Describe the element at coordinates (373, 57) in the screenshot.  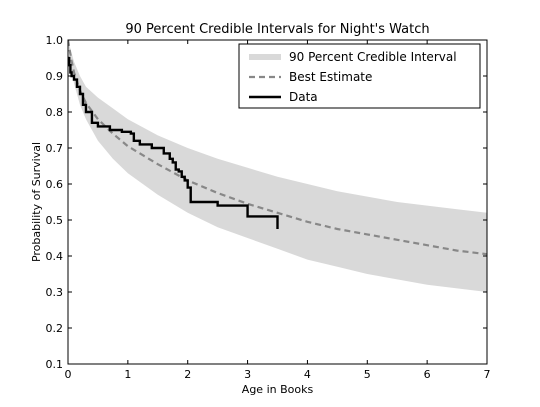
I see `legend-label: 90 Percent Credible Interval` at that location.